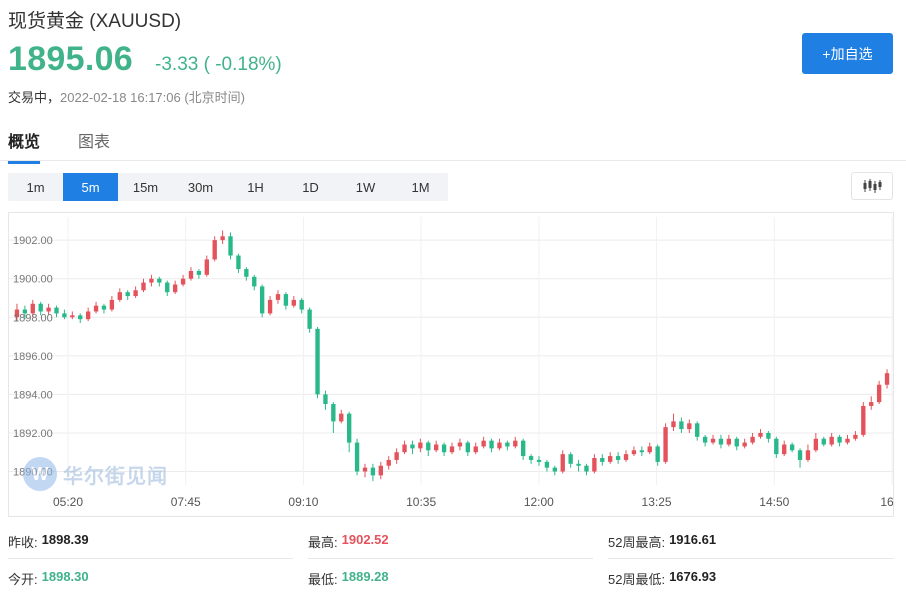  Describe the element at coordinates (365, 539) in the screenshot. I see `stat-value: 1902.52` at that location.